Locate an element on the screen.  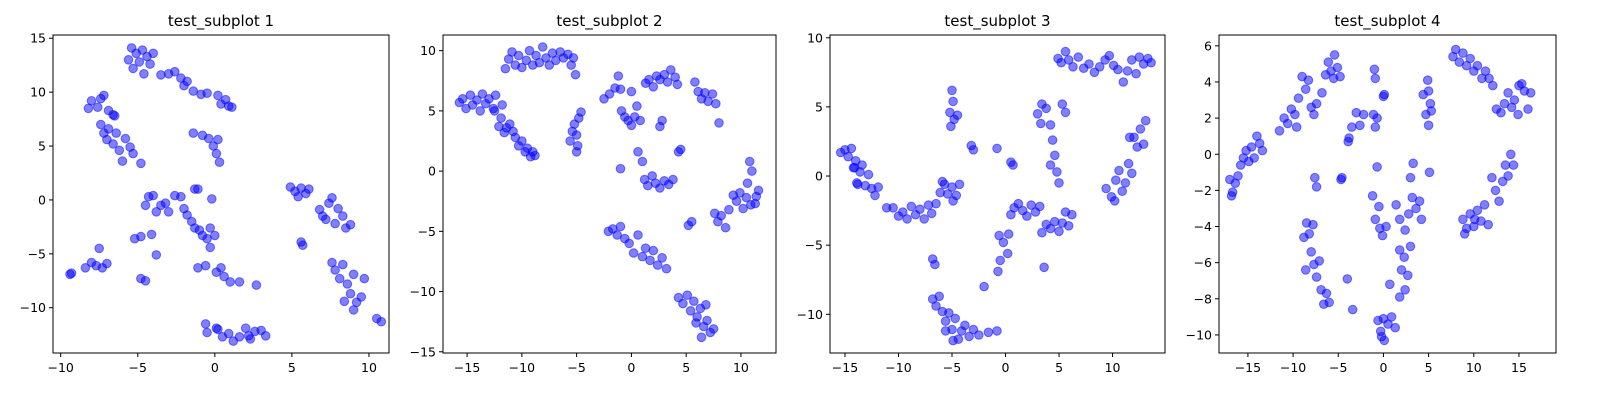
y-tick-label: 10 is located at coordinates (38, 92).